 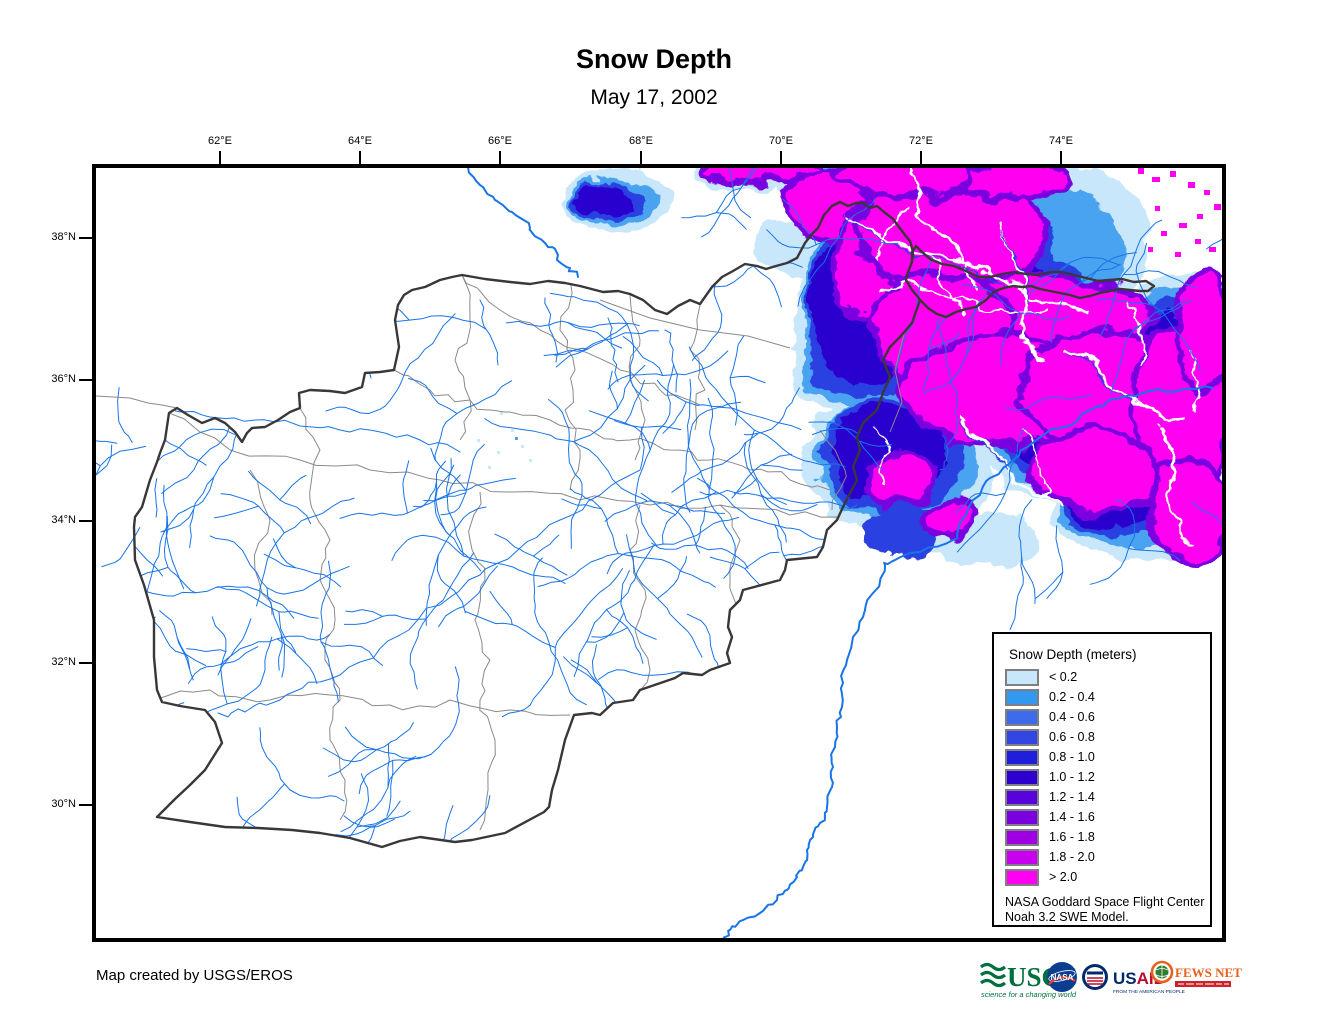 I want to click on nasa-logo: NASA, so click(x=1062, y=977).